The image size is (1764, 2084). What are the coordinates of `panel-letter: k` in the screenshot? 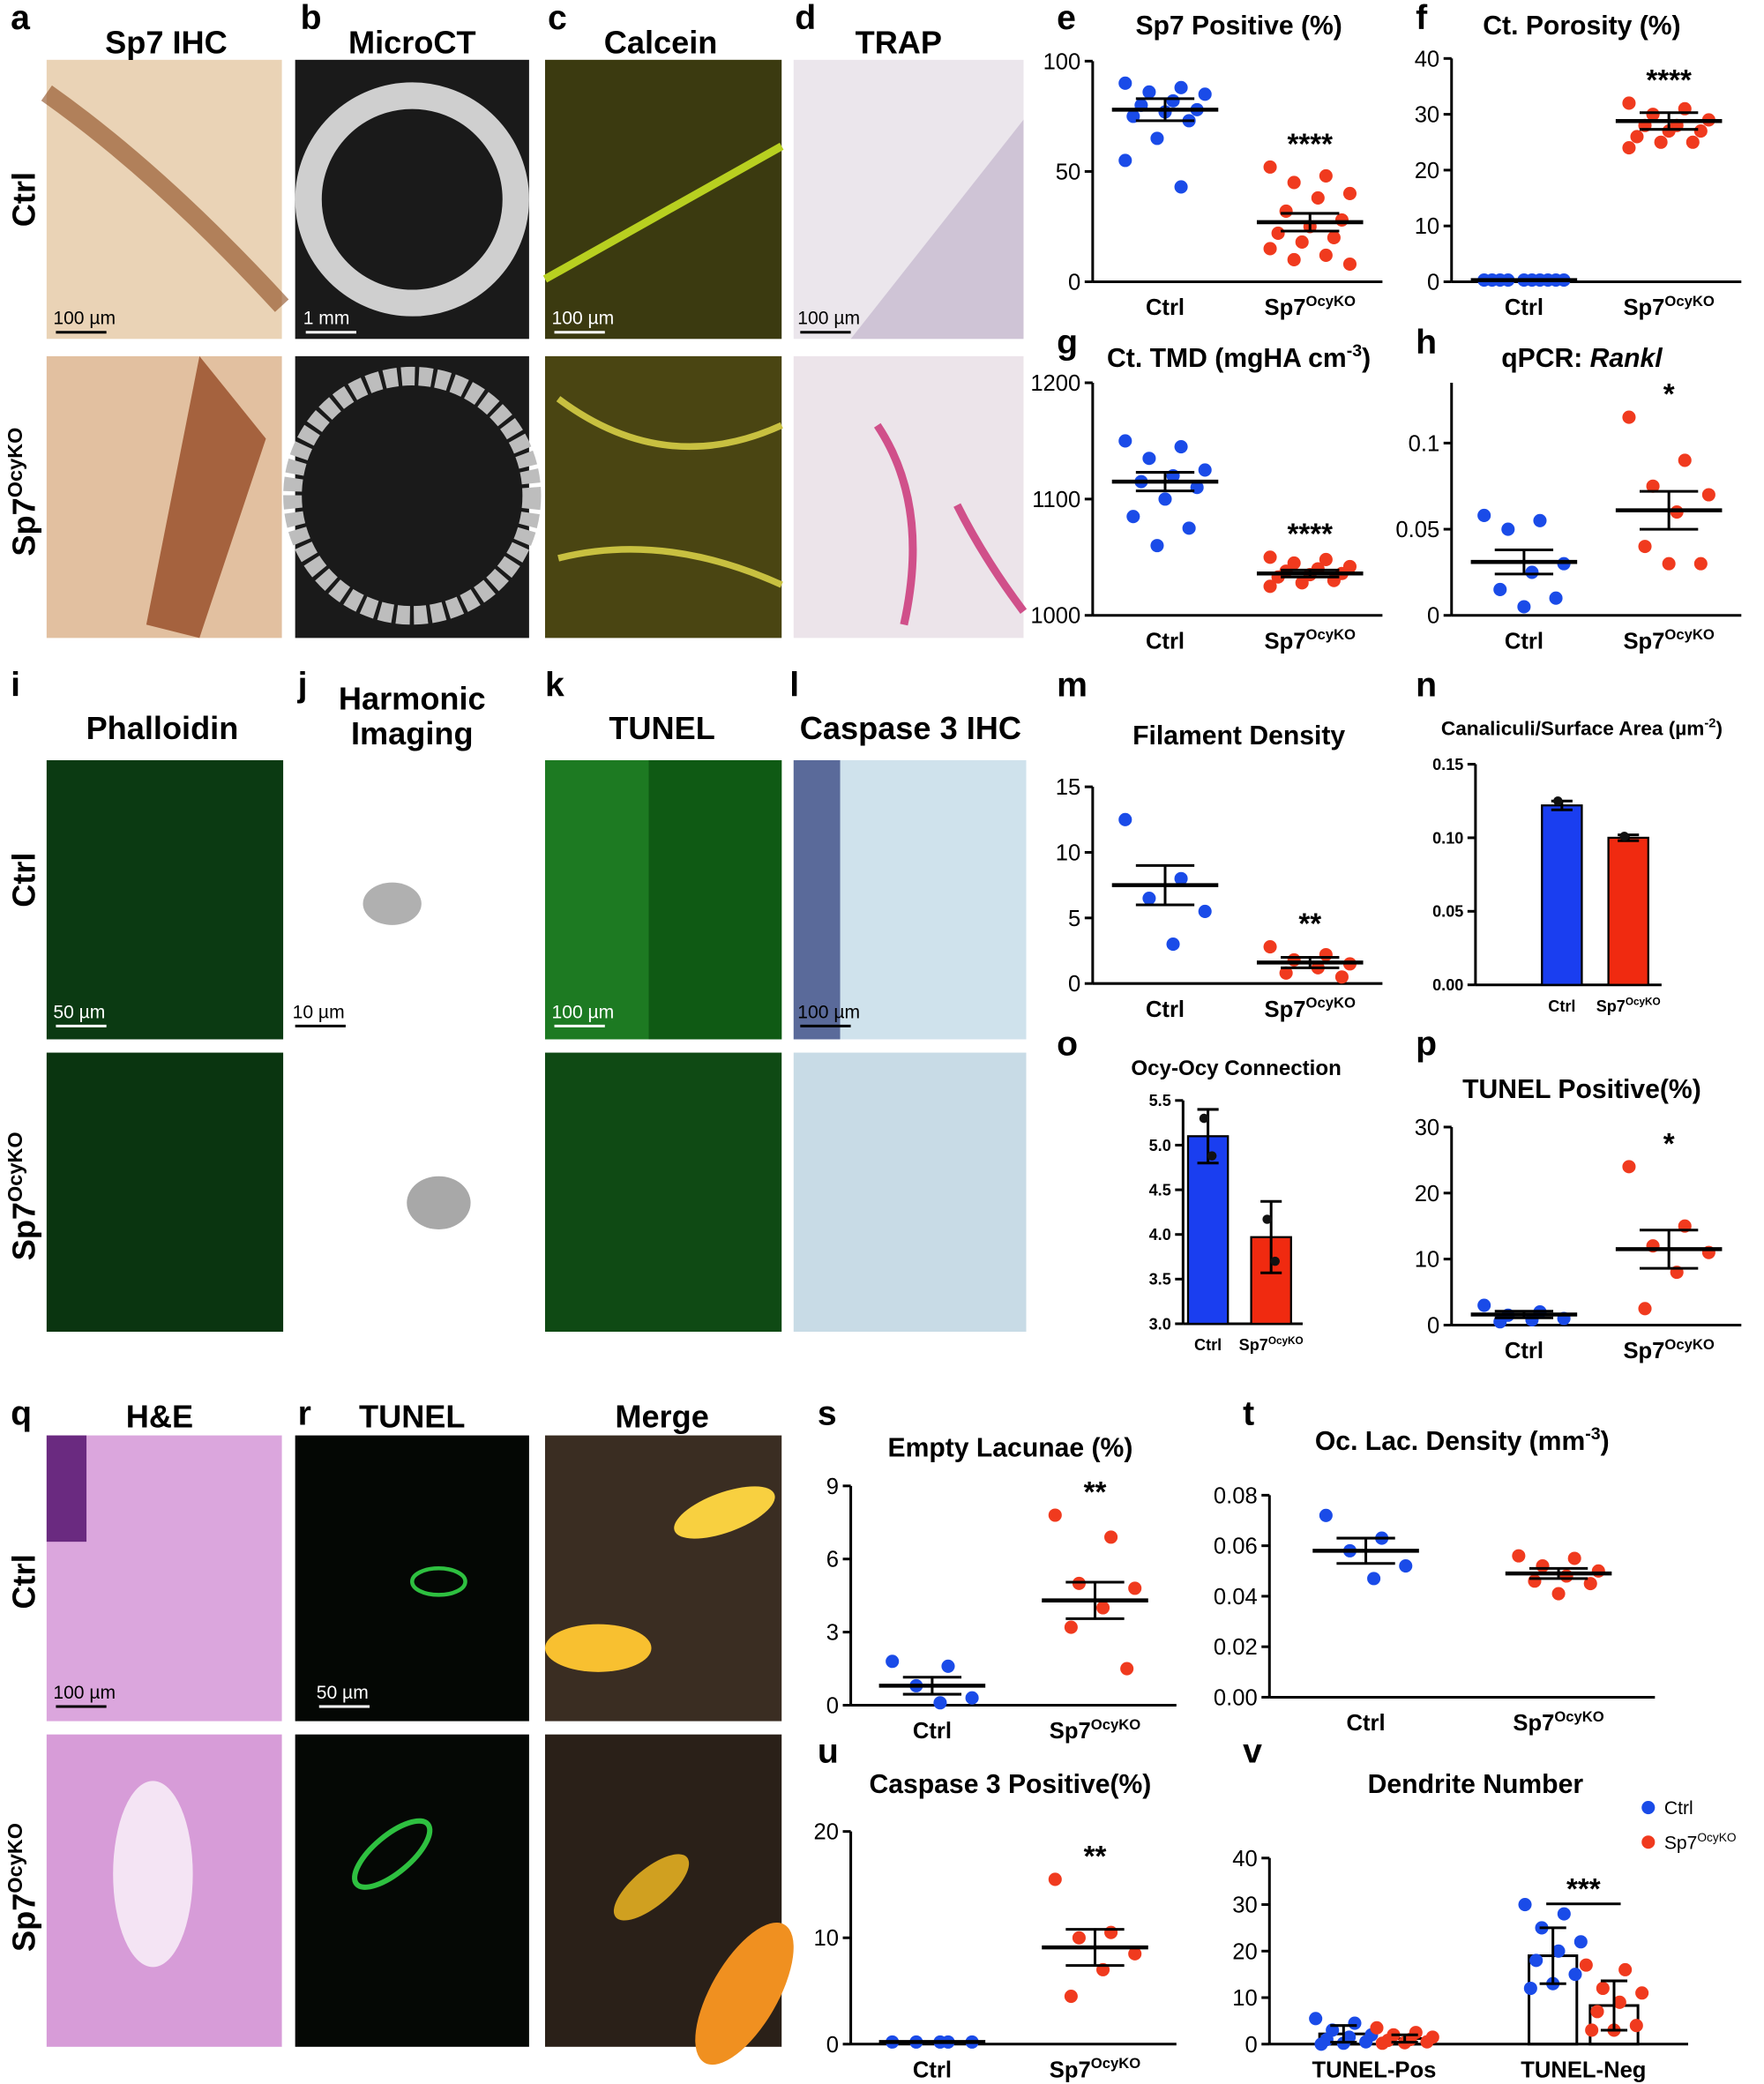 It's located at (554, 686).